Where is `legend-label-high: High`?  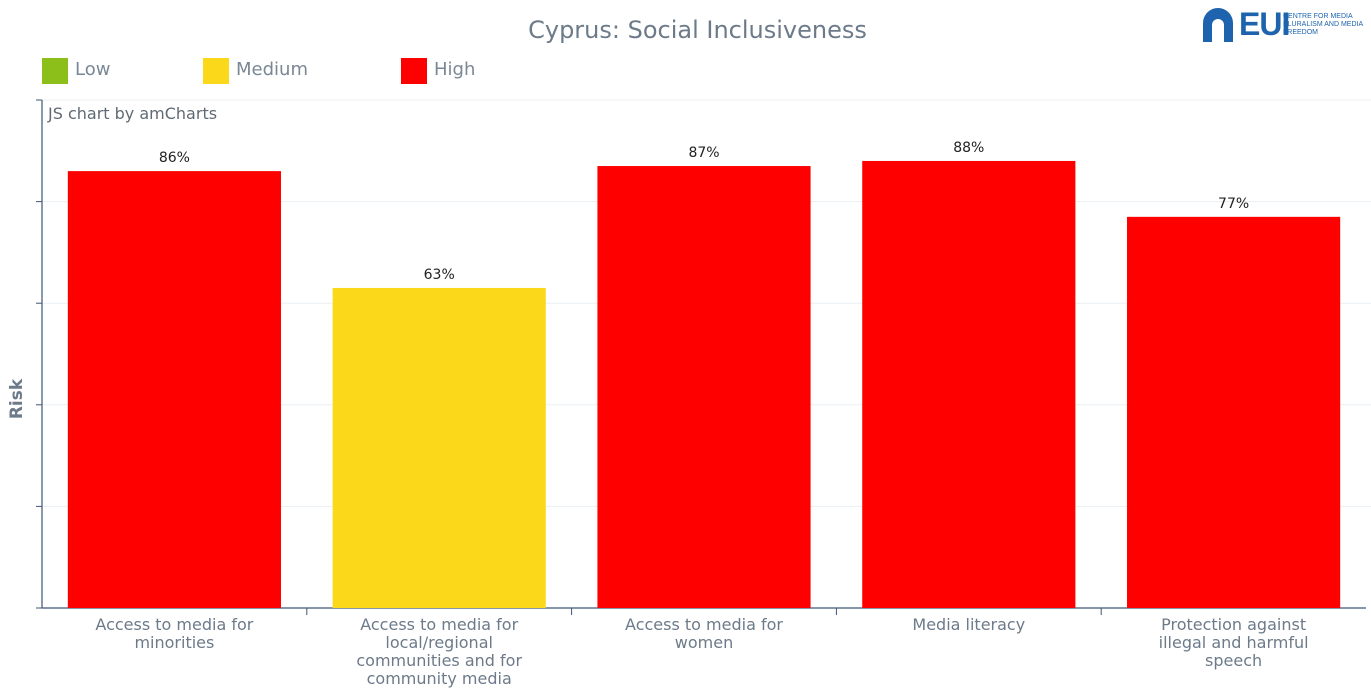
legend-label-high: High is located at coordinates (455, 69).